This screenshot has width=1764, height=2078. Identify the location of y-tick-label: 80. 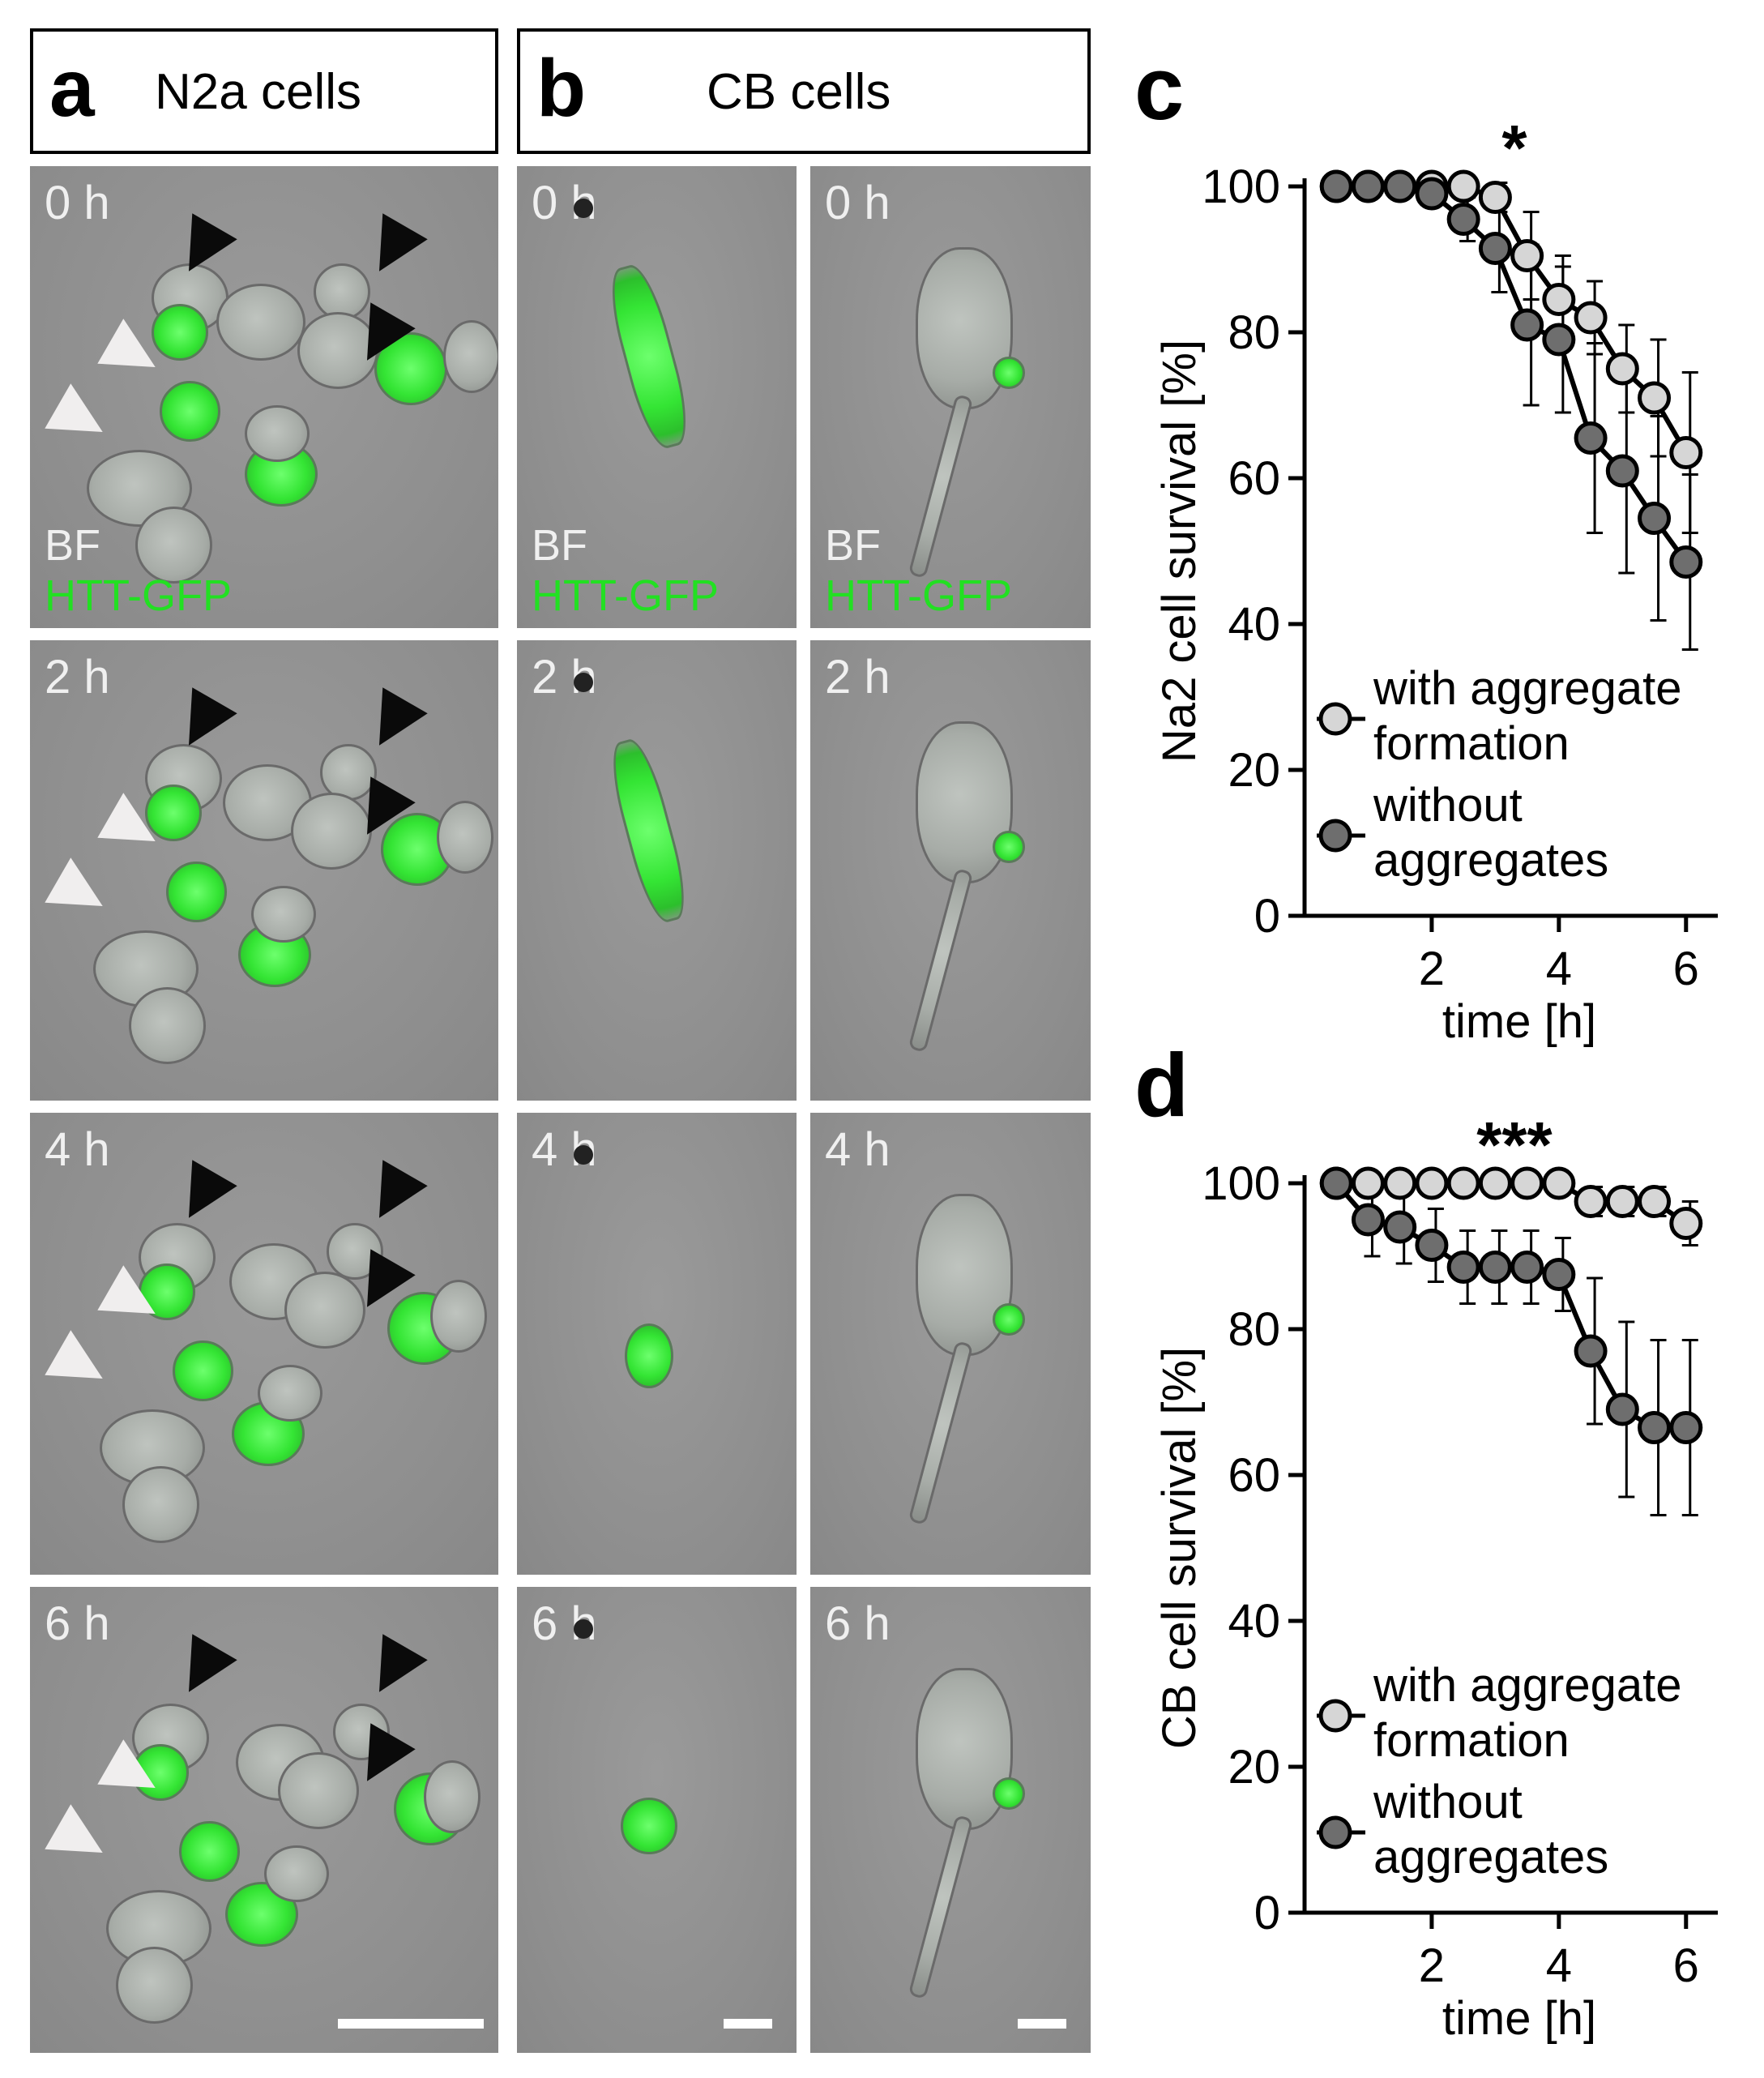
(1254, 332).